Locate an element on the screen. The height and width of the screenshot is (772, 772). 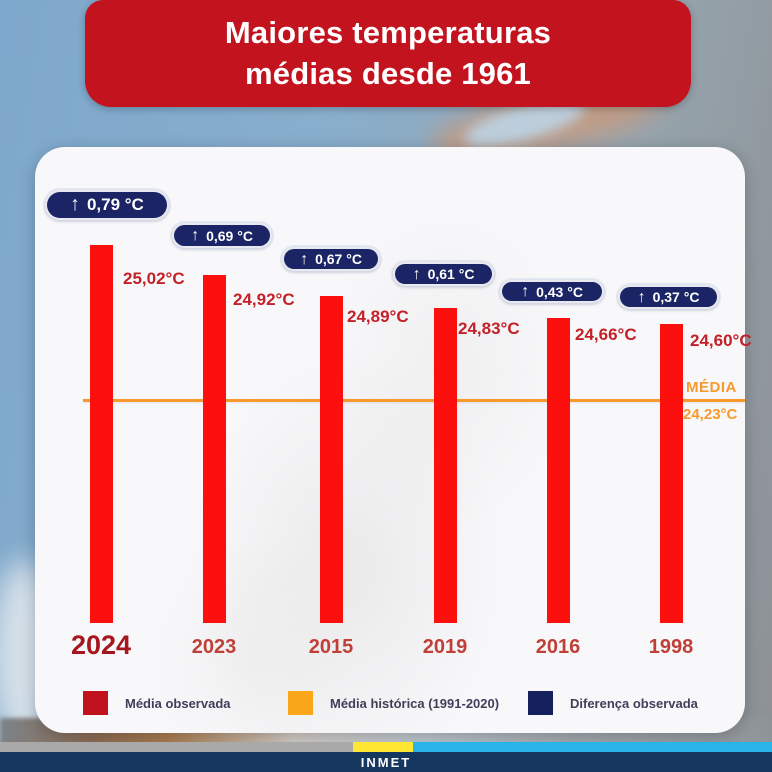
diff-badge-2015: ↑ 0,67 °C is located at coordinates (331, 259).